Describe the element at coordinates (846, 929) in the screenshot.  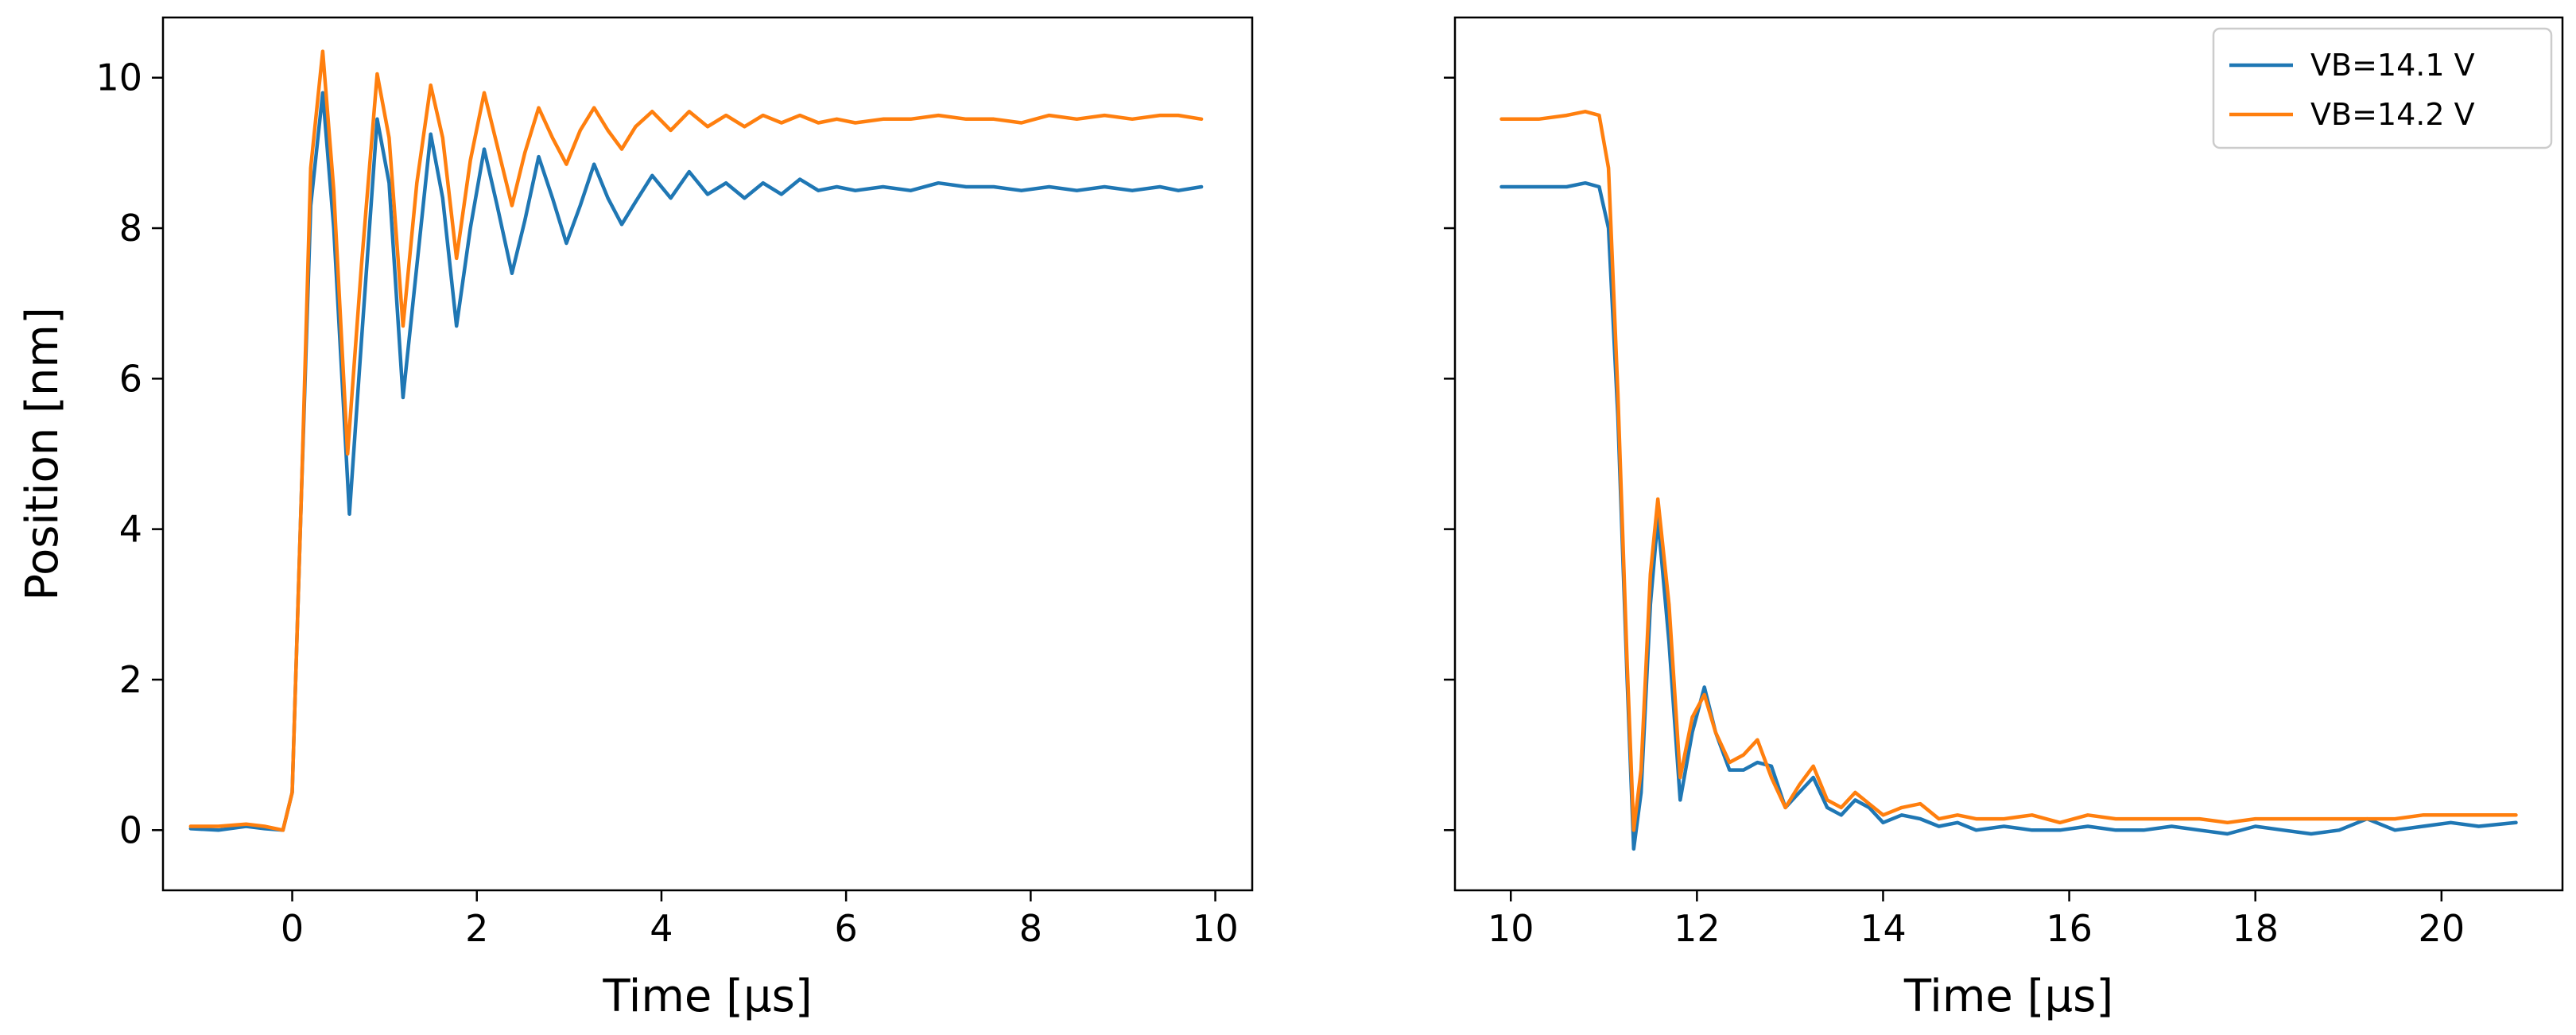
I see `x-tick-label: 6` at that location.